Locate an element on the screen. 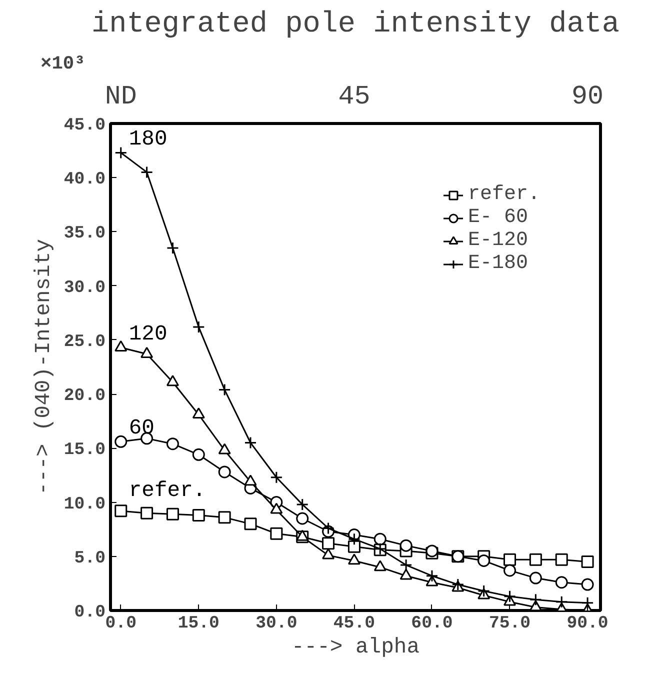  y-tick-label: 40.0 is located at coordinates (85, 180).